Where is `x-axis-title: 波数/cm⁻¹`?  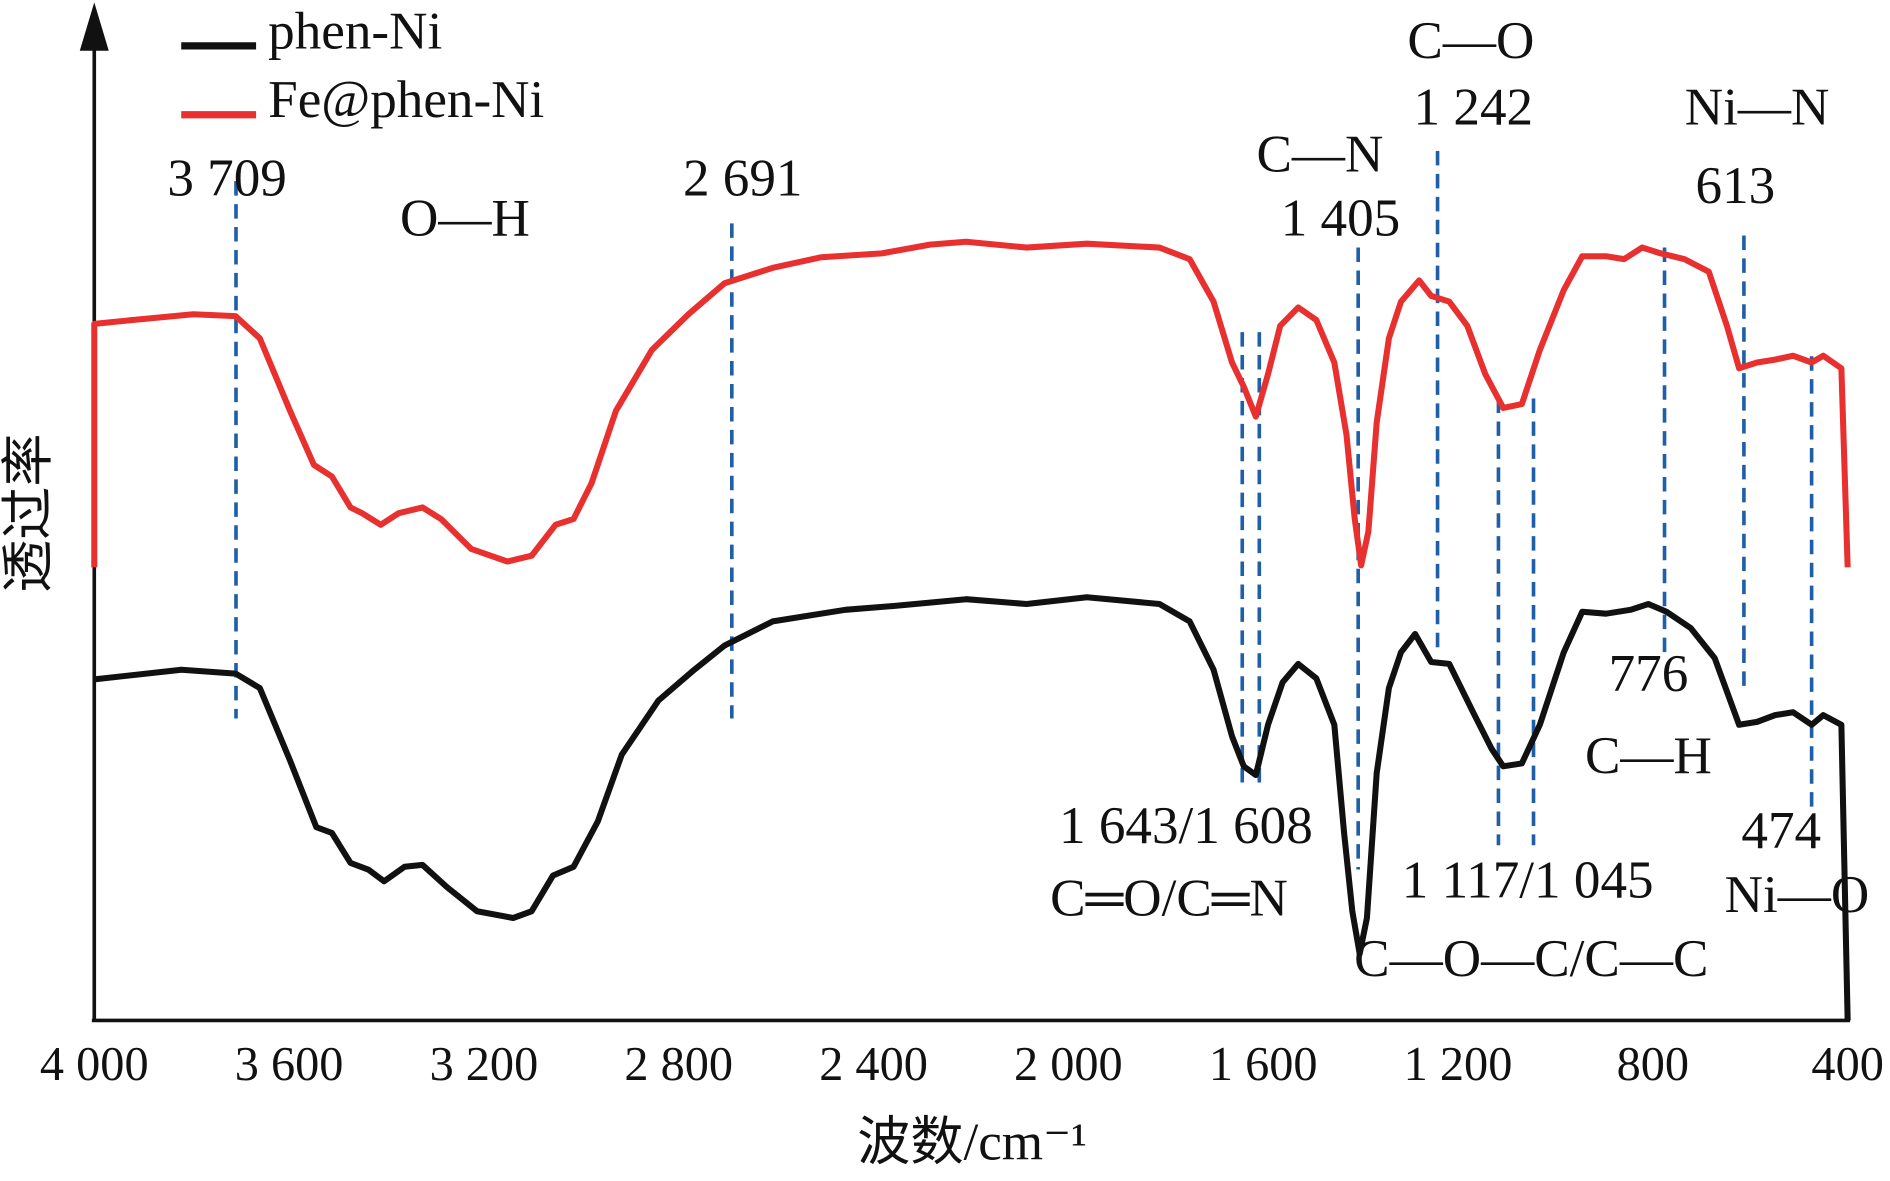 x-axis-title: 波数/cm⁻¹ is located at coordinates (972, 1142).